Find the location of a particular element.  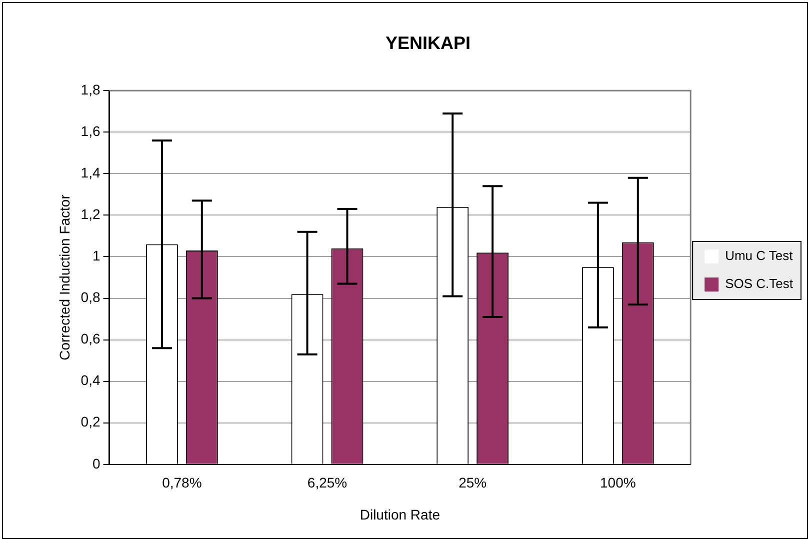

x-axis-title: Dilution Rate is located at coordinates (400, 514).